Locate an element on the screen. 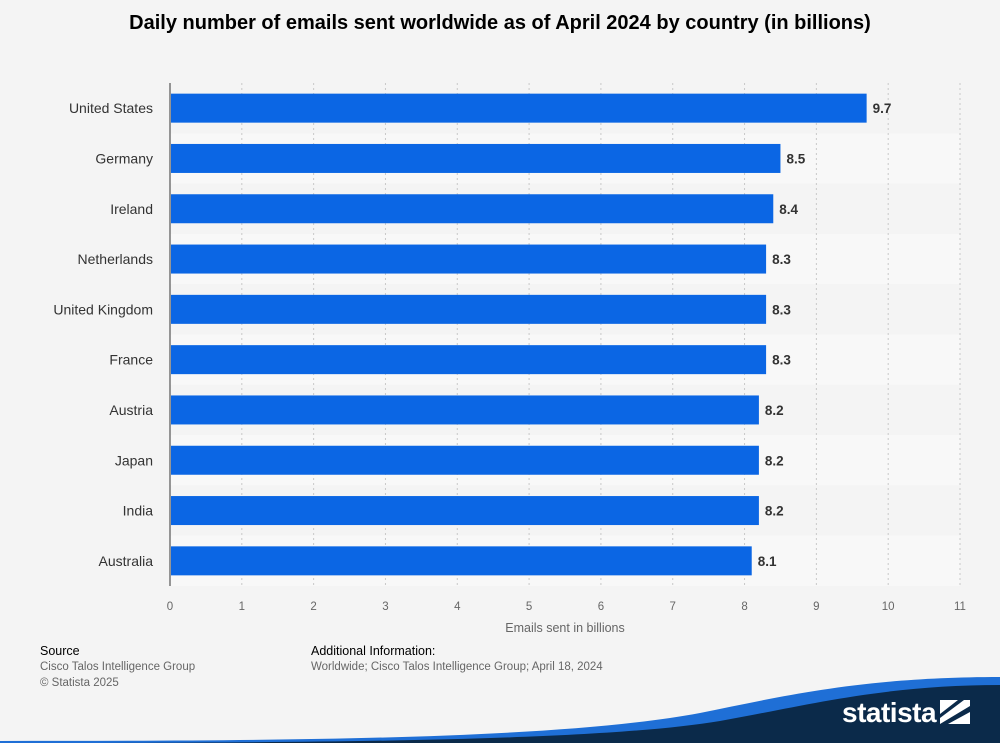  category-label: Ireland is located at coordinates (131, 209).